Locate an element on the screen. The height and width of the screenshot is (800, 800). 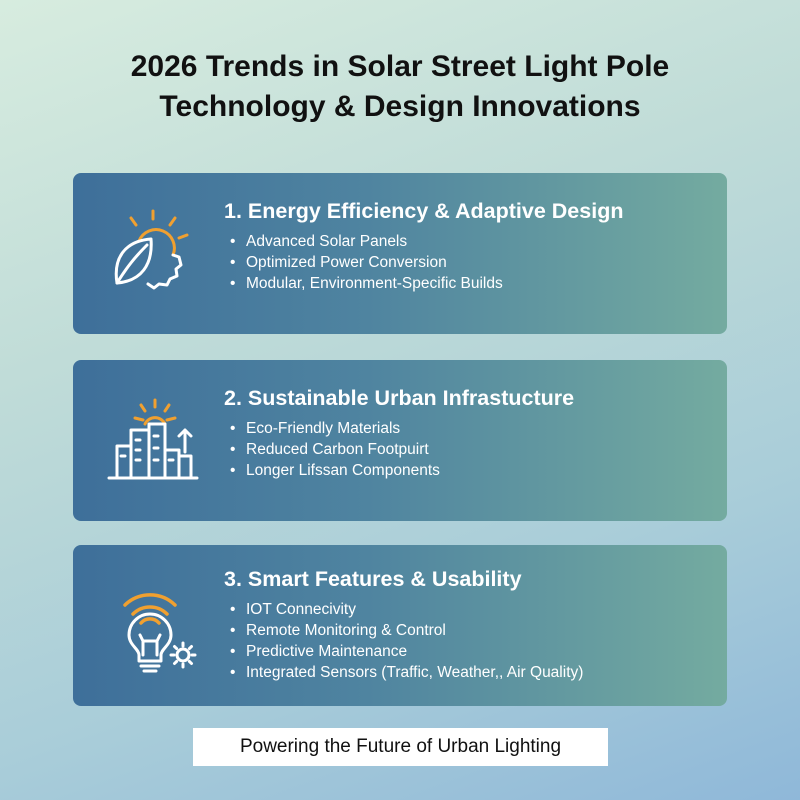
city-sun-icon is located at coordinates (153, 440).